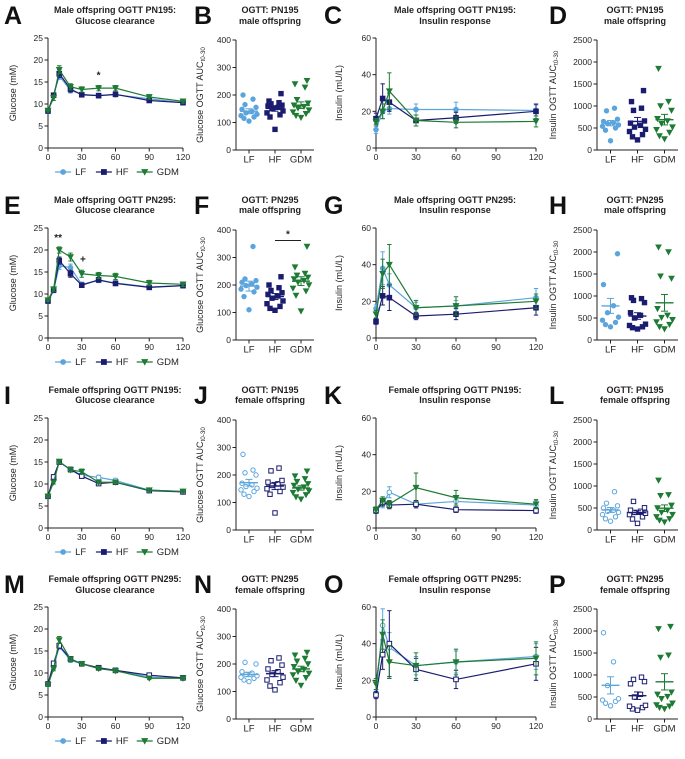 Image resolution: width=685 pixels, height=759 pixels. What do you see at coordinates (582, 40) in the screenshot?
I see `svg-text: 2500` at bounding box center [582, 40].